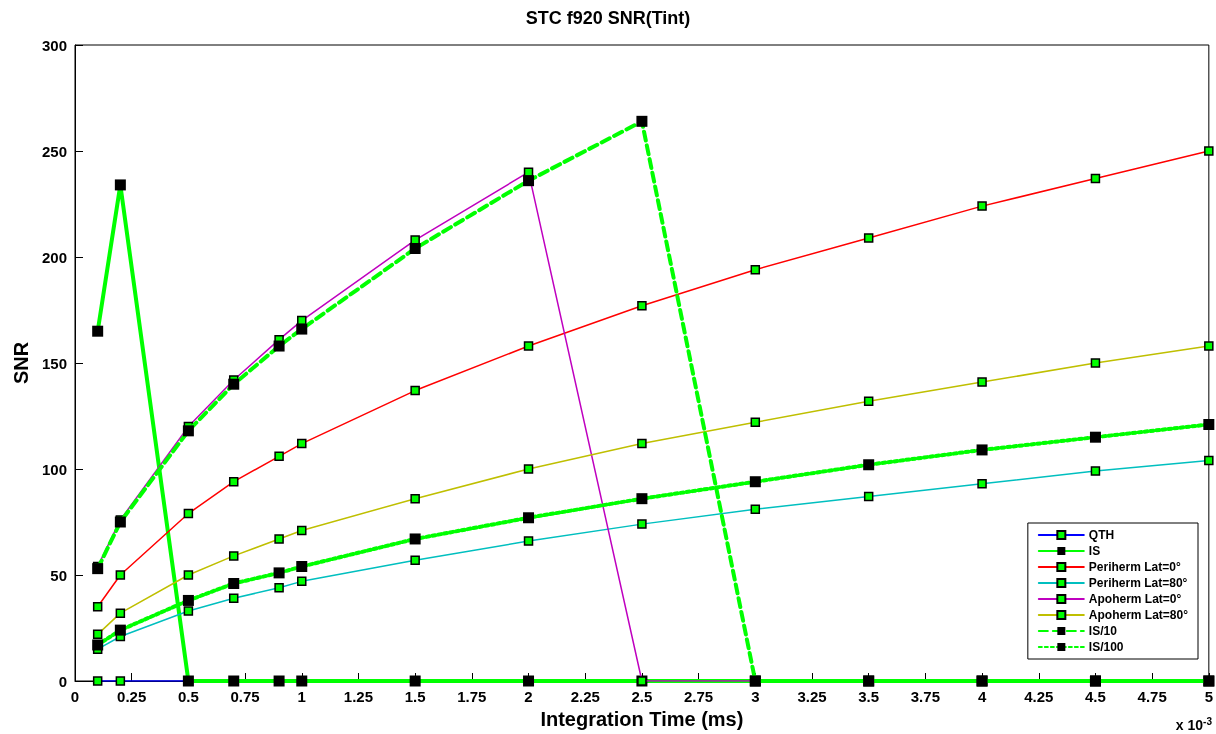  Describe the element at coordinates (925, 696) in the screenshot. I see `x-tick-label: 3.75` at that location.